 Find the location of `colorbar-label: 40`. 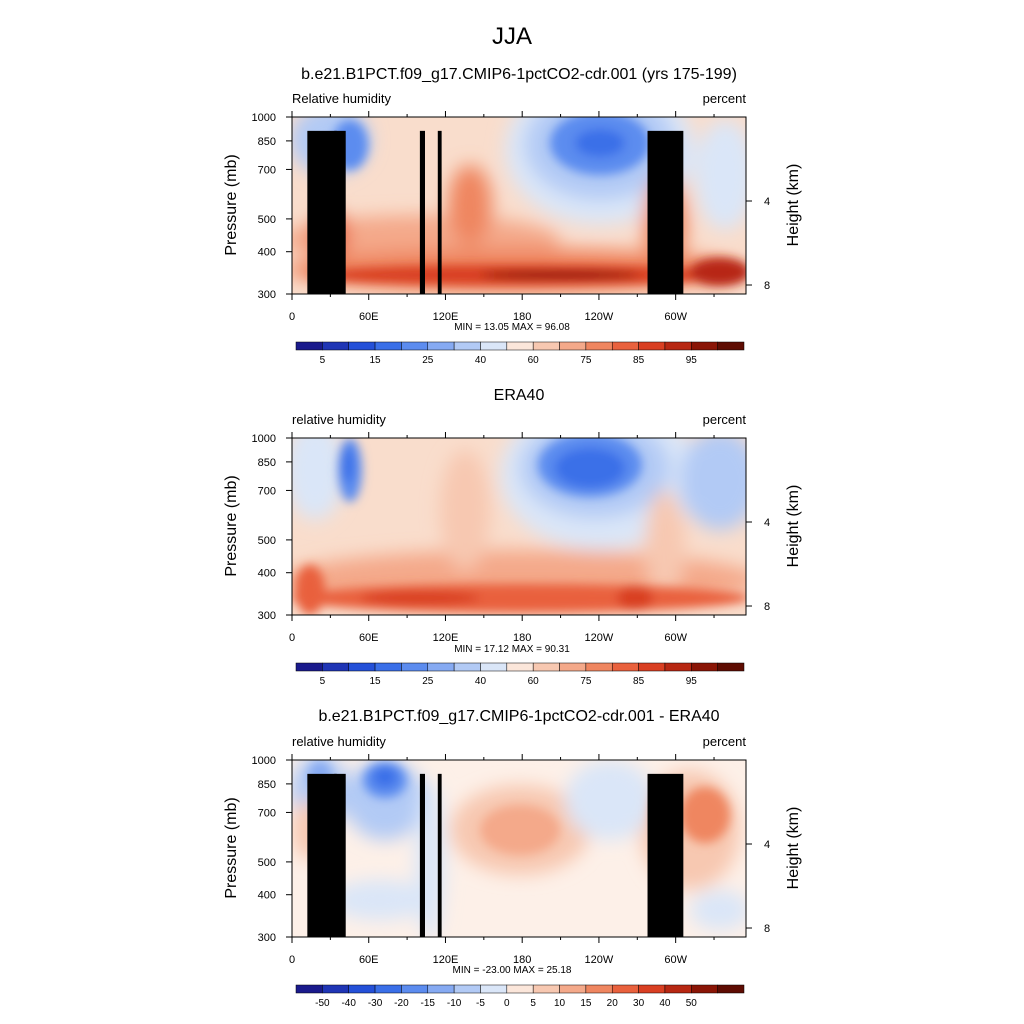

colorbar-label: 40 is located at coordinates (665, 1003).